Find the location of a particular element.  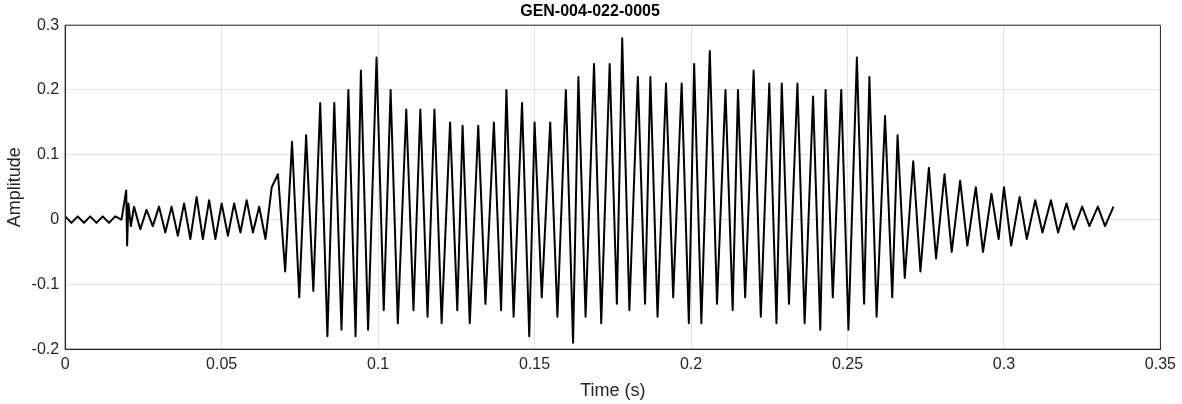

y-axis-title: Amplitude is located at coordinates (13, 187).